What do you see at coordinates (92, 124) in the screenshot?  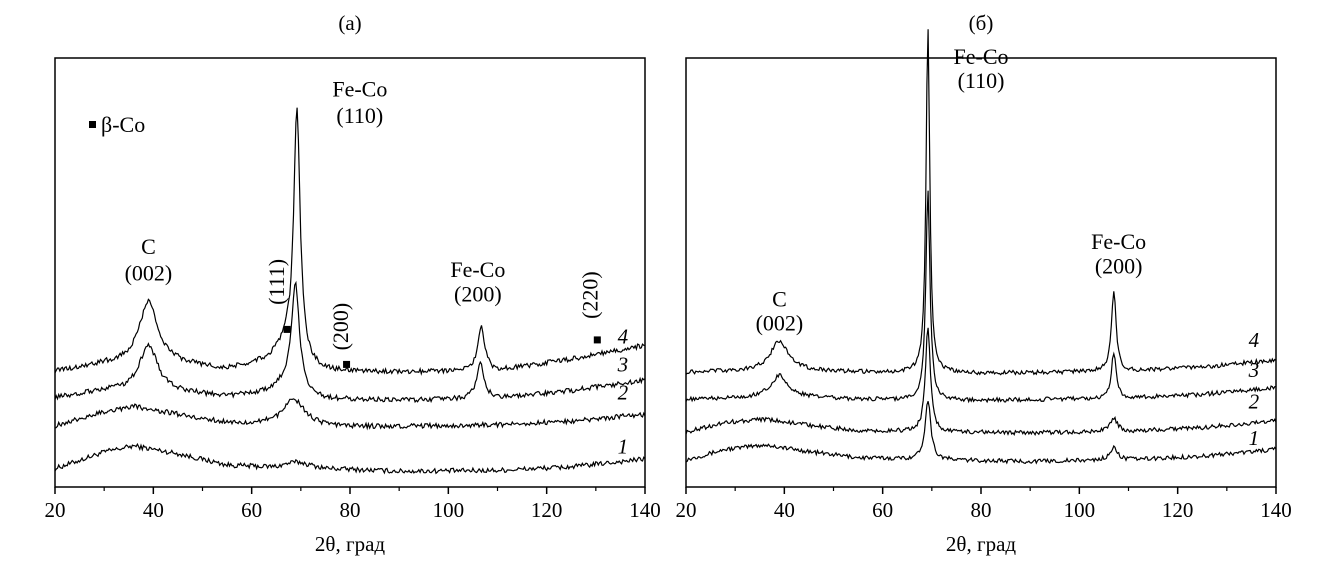 I see `legend-symbol` at bounding box center [92, 124].